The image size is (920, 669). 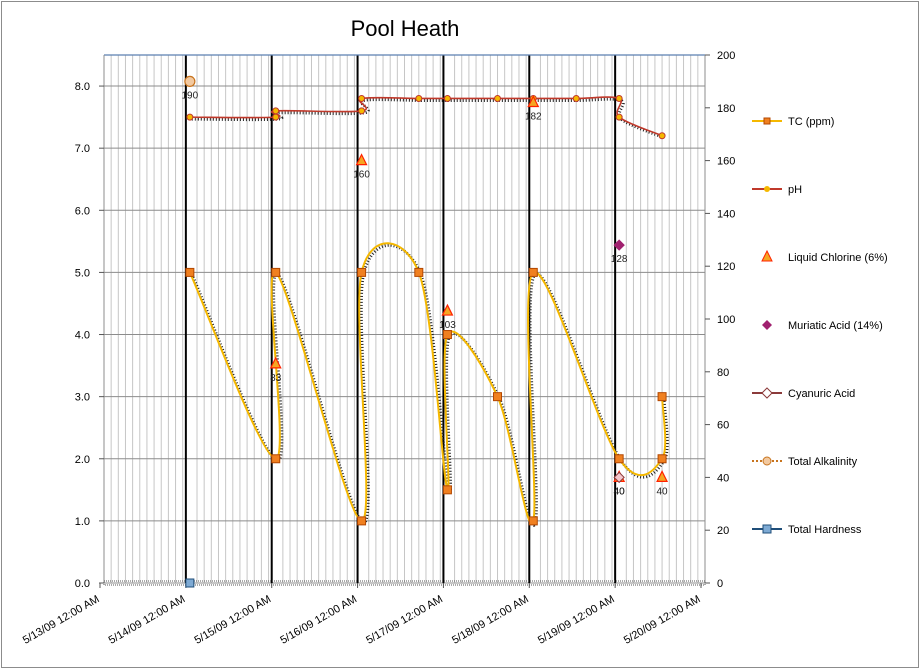 What do you see at coordinates (490, 620) in the screenshot?
I see `x-tick-label: 5/18/09 12:00 AM` at bounding box center [490, 620].